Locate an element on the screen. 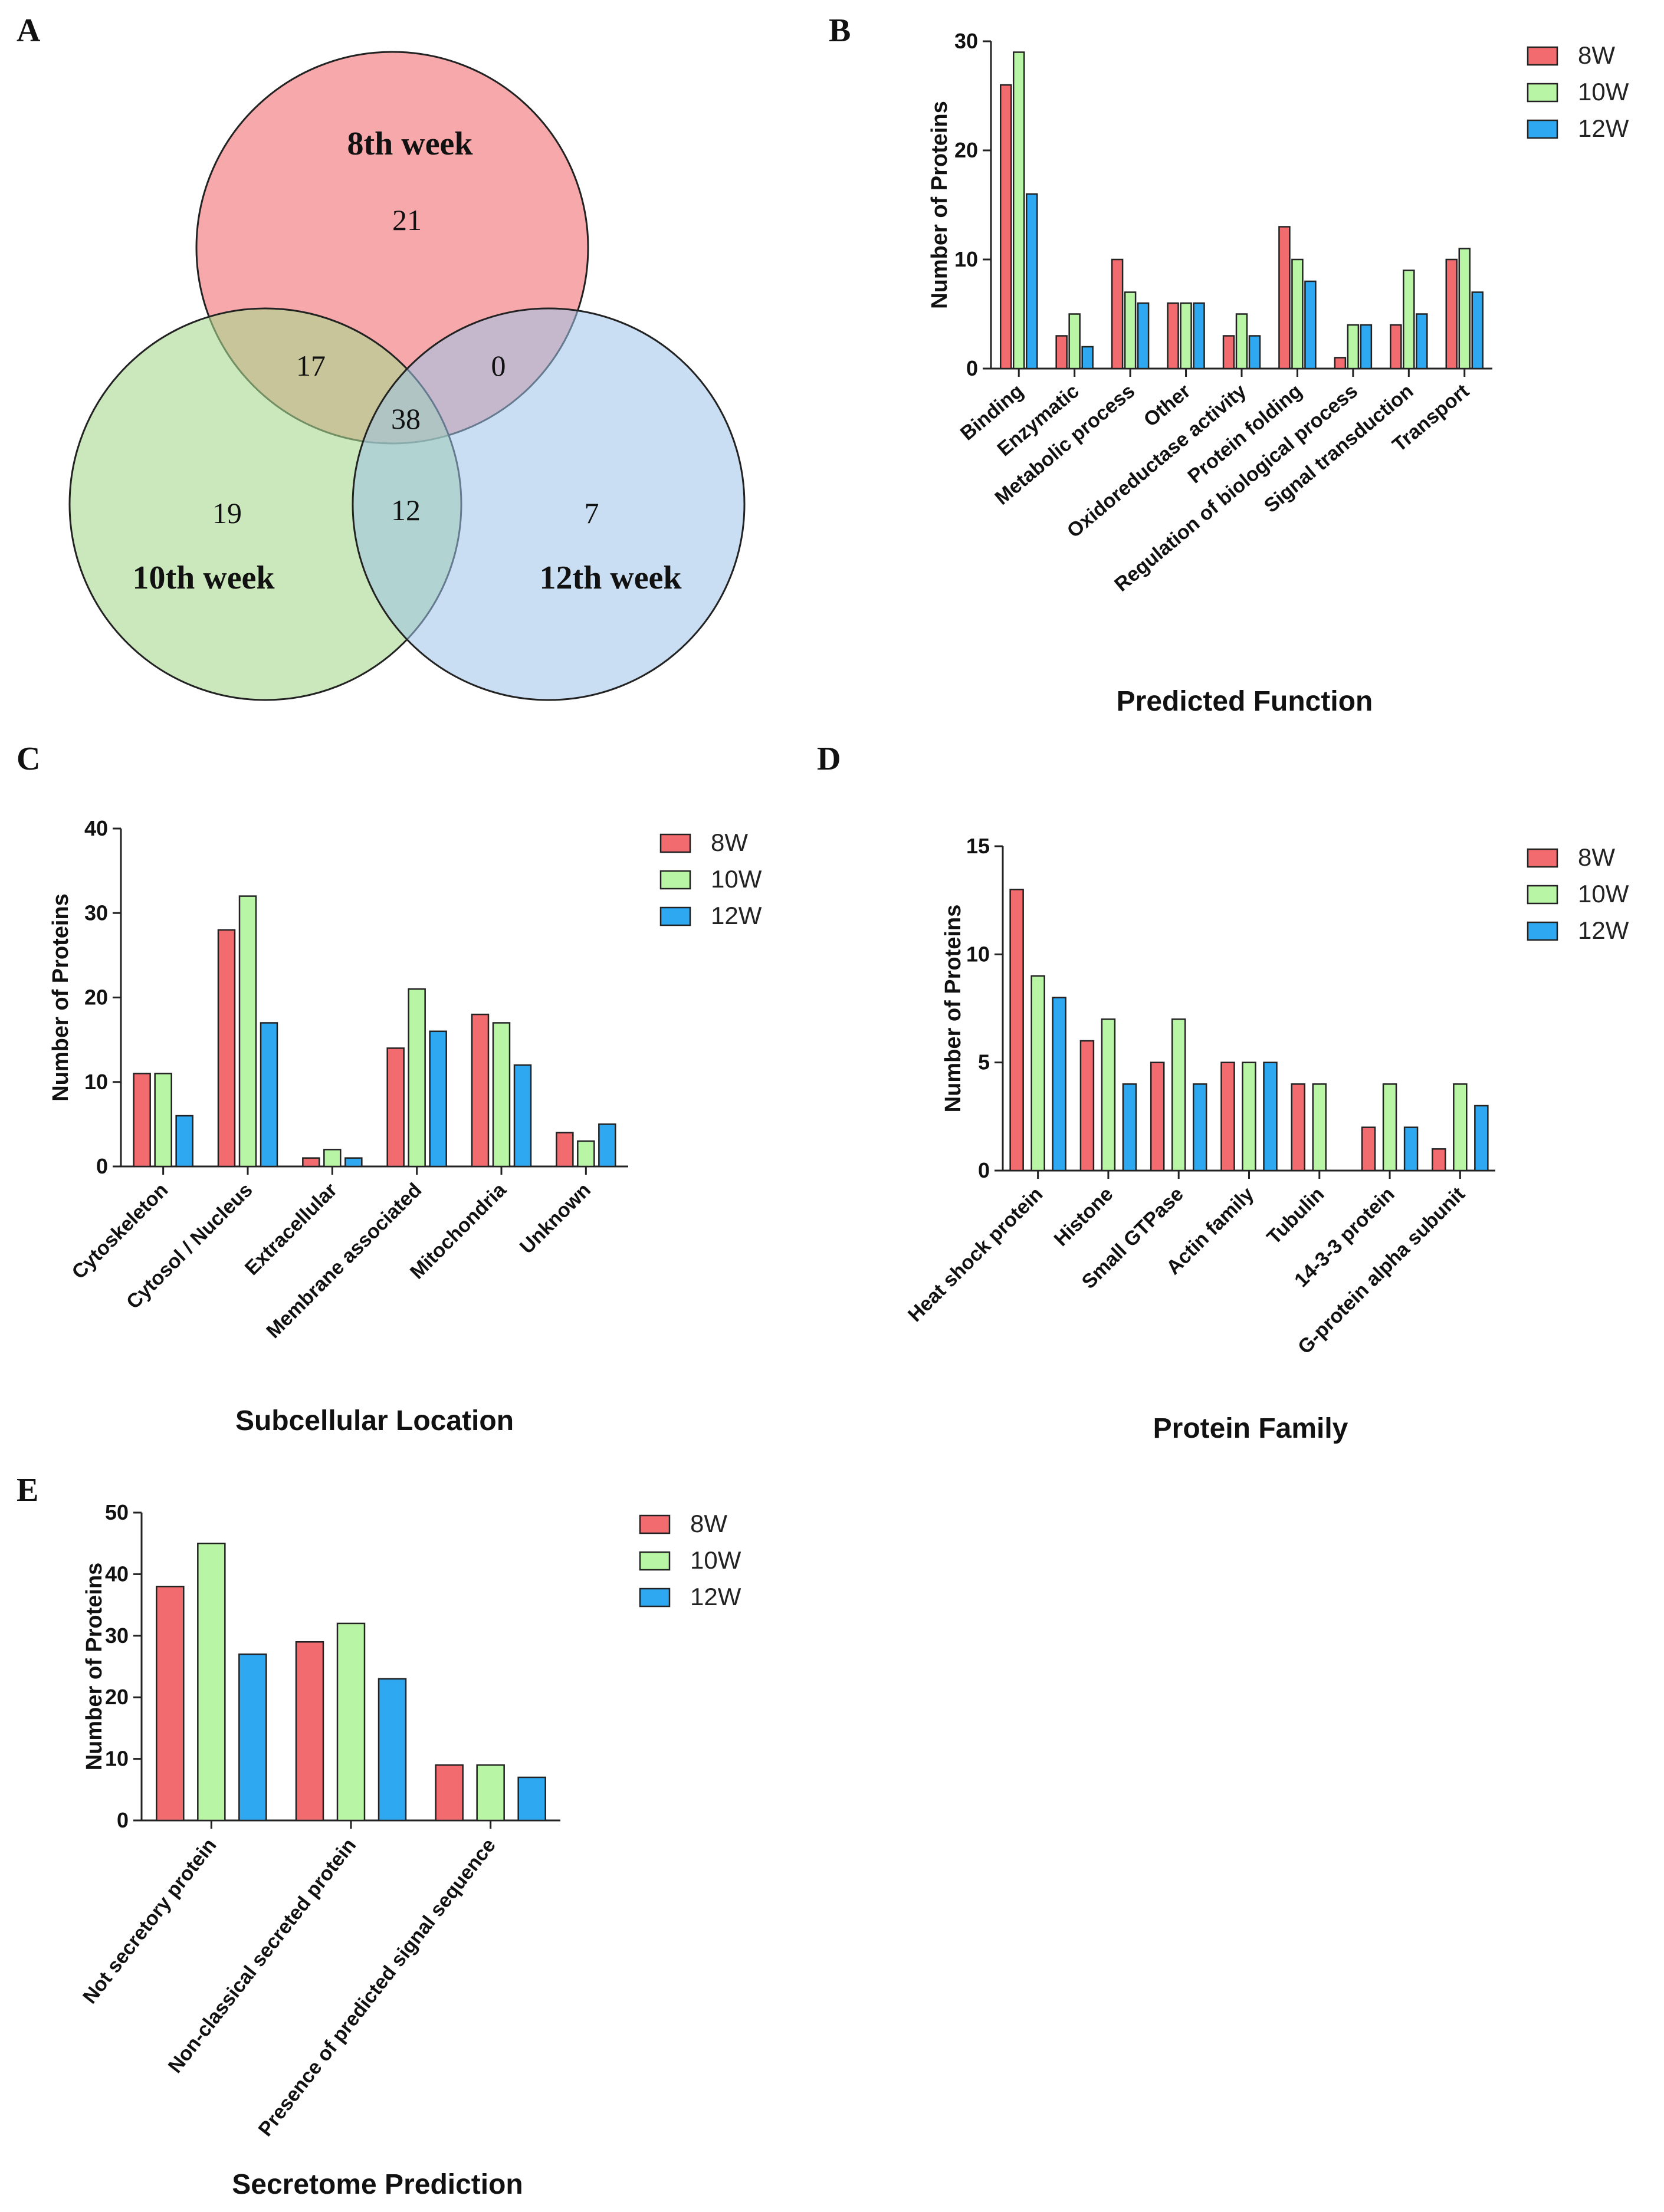 This screenshot has height=2212, width=1664. venn-count-only-10th: 19 is located at coordinates (227, 514).